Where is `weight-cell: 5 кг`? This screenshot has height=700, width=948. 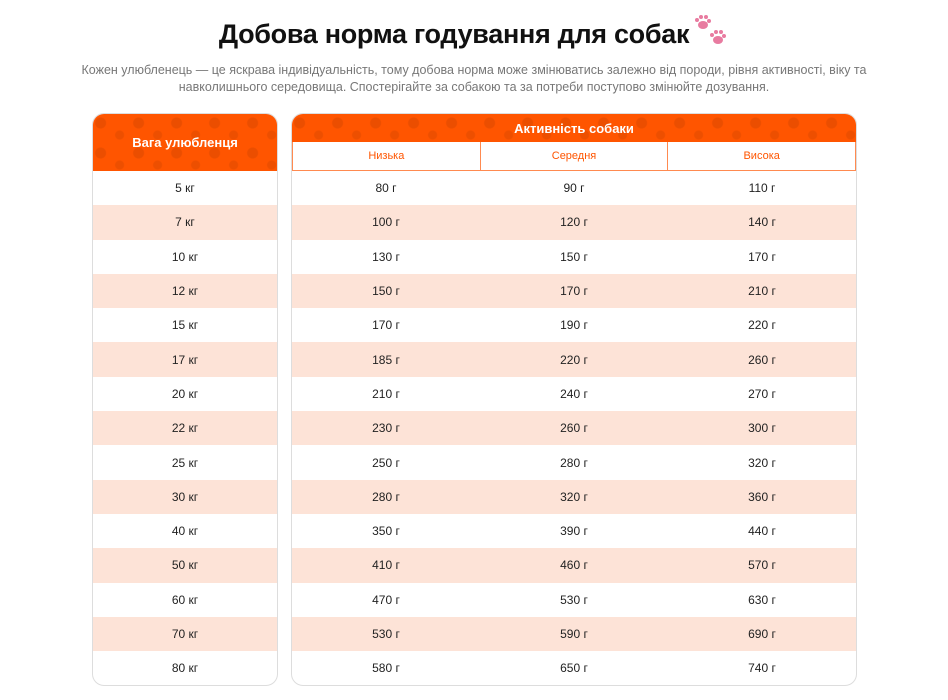 weight-cell: 5 кг is located at coordinates (185, 188).